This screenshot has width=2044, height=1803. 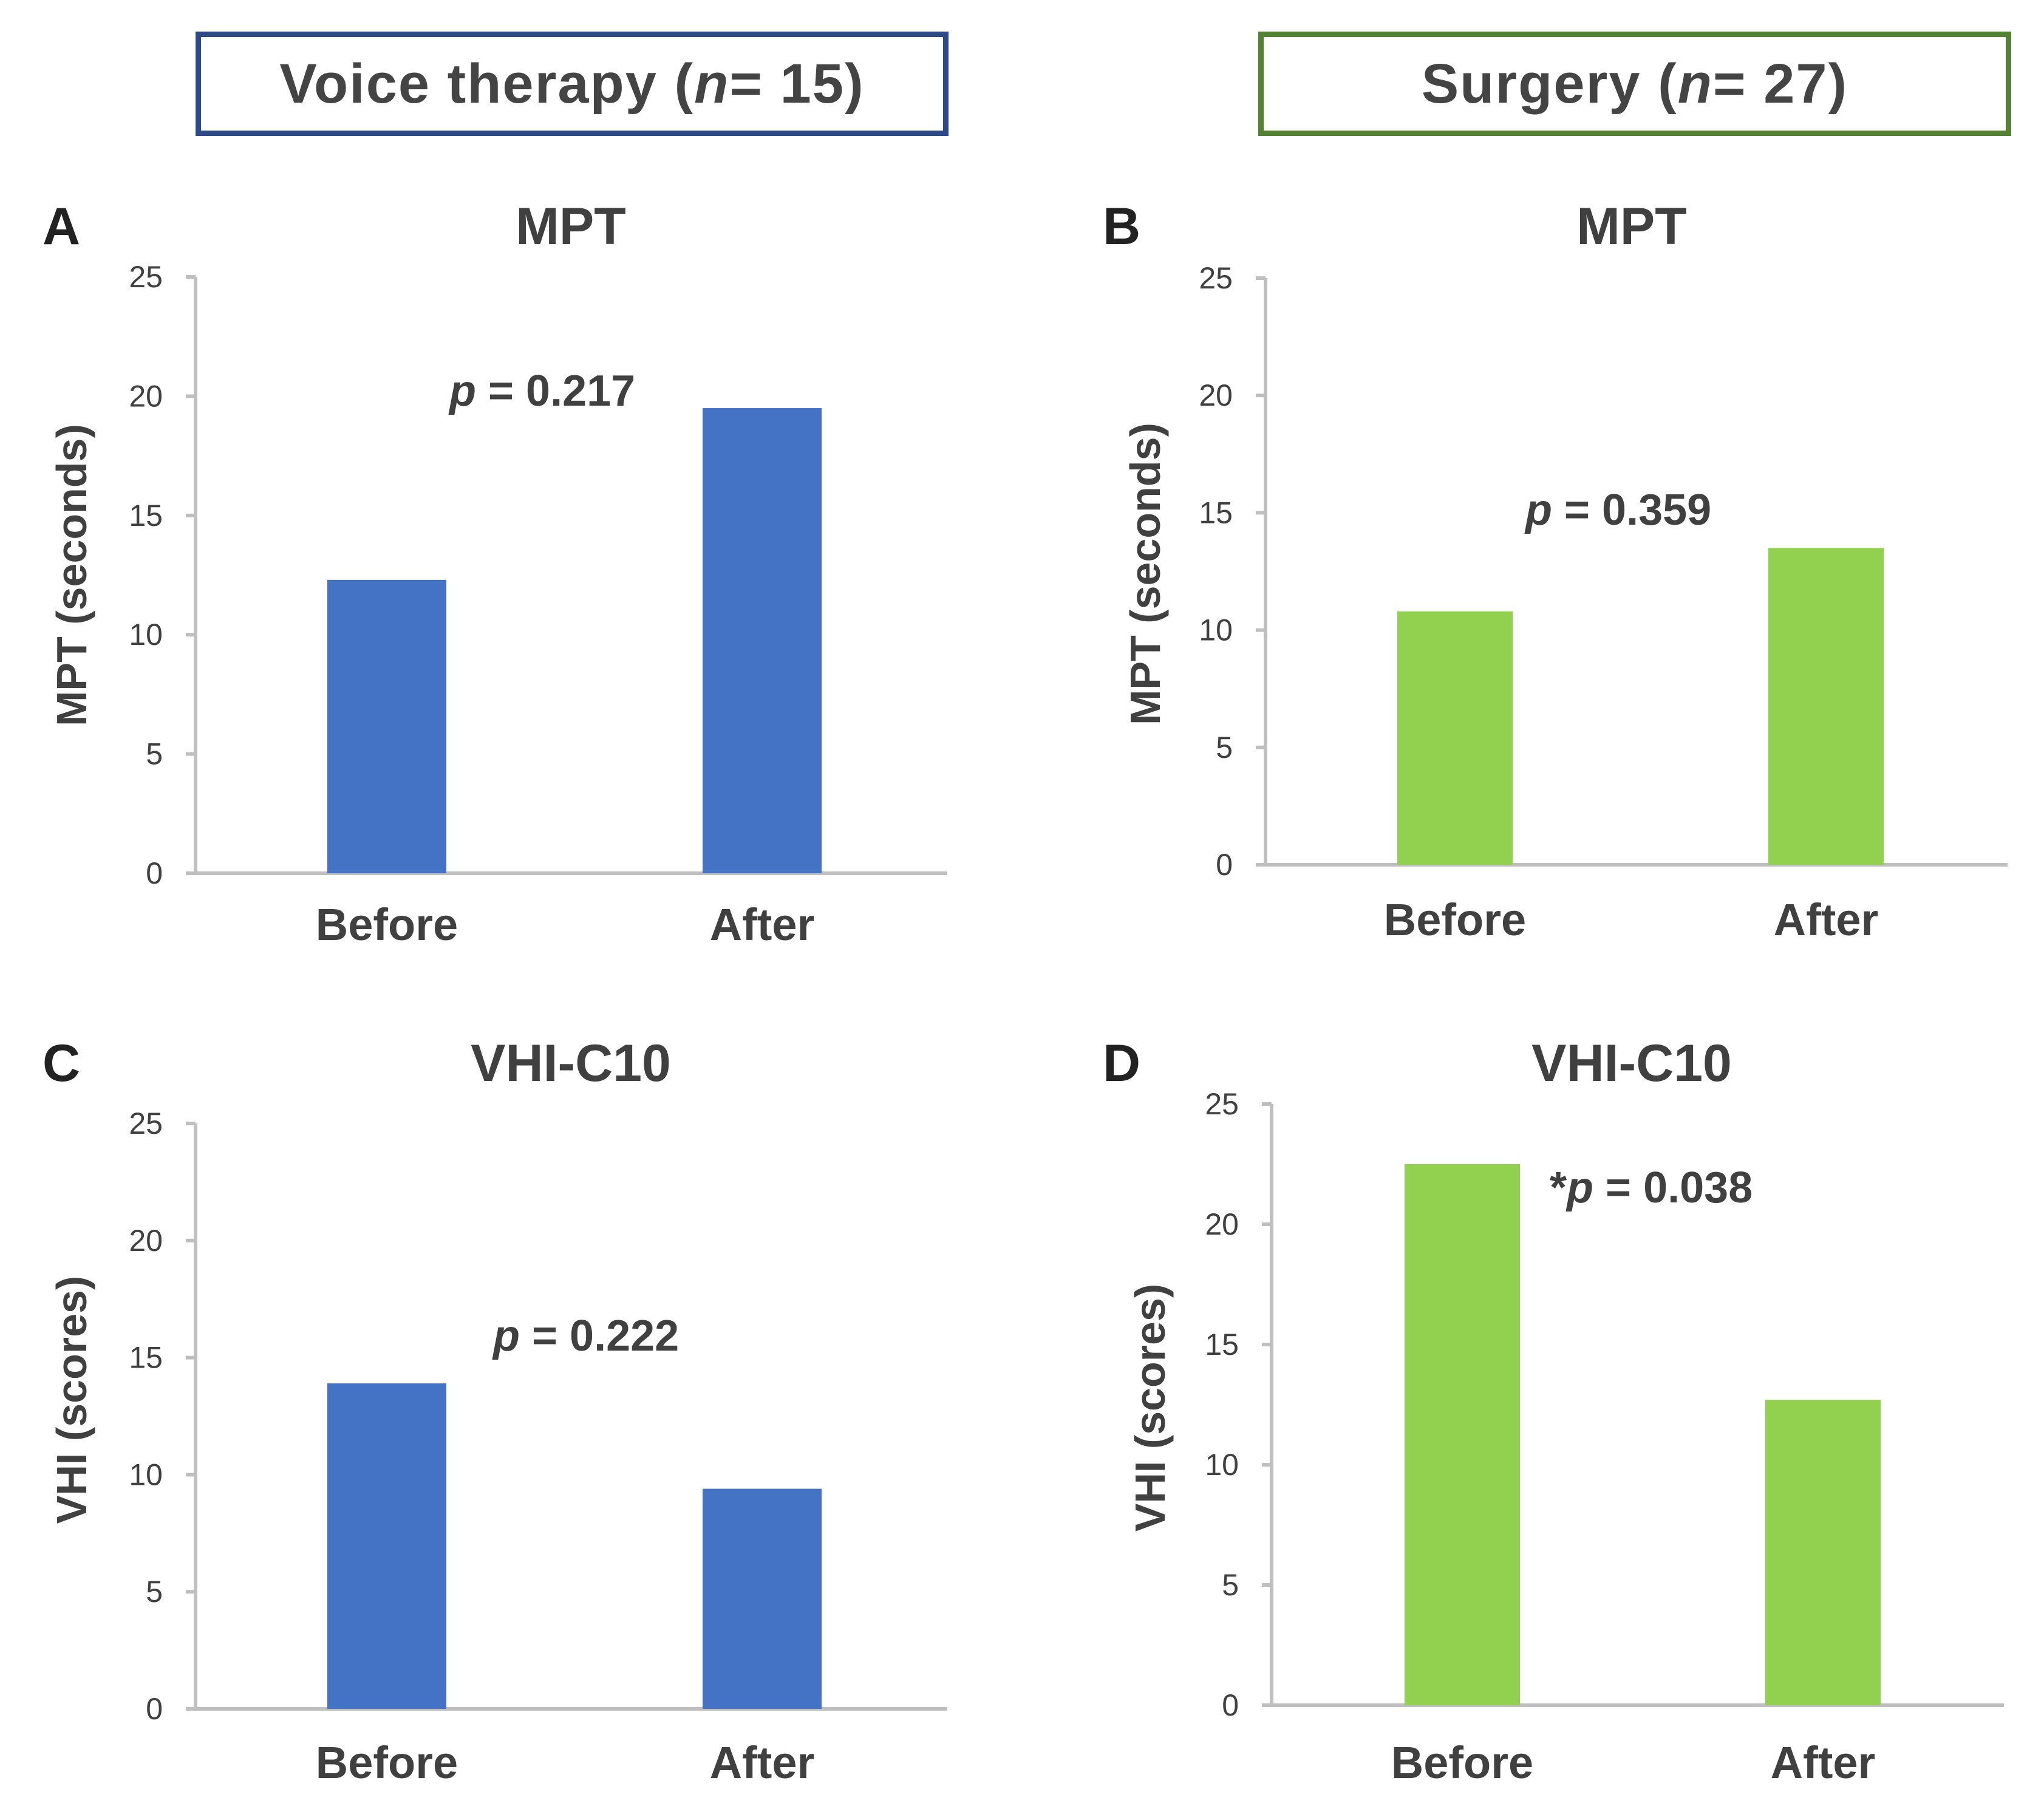 What do you see at coordinates (1617, 510) in the screenshot?
I see `p-value-annotation: p = 0.359` at bounding box center [1617, 510].